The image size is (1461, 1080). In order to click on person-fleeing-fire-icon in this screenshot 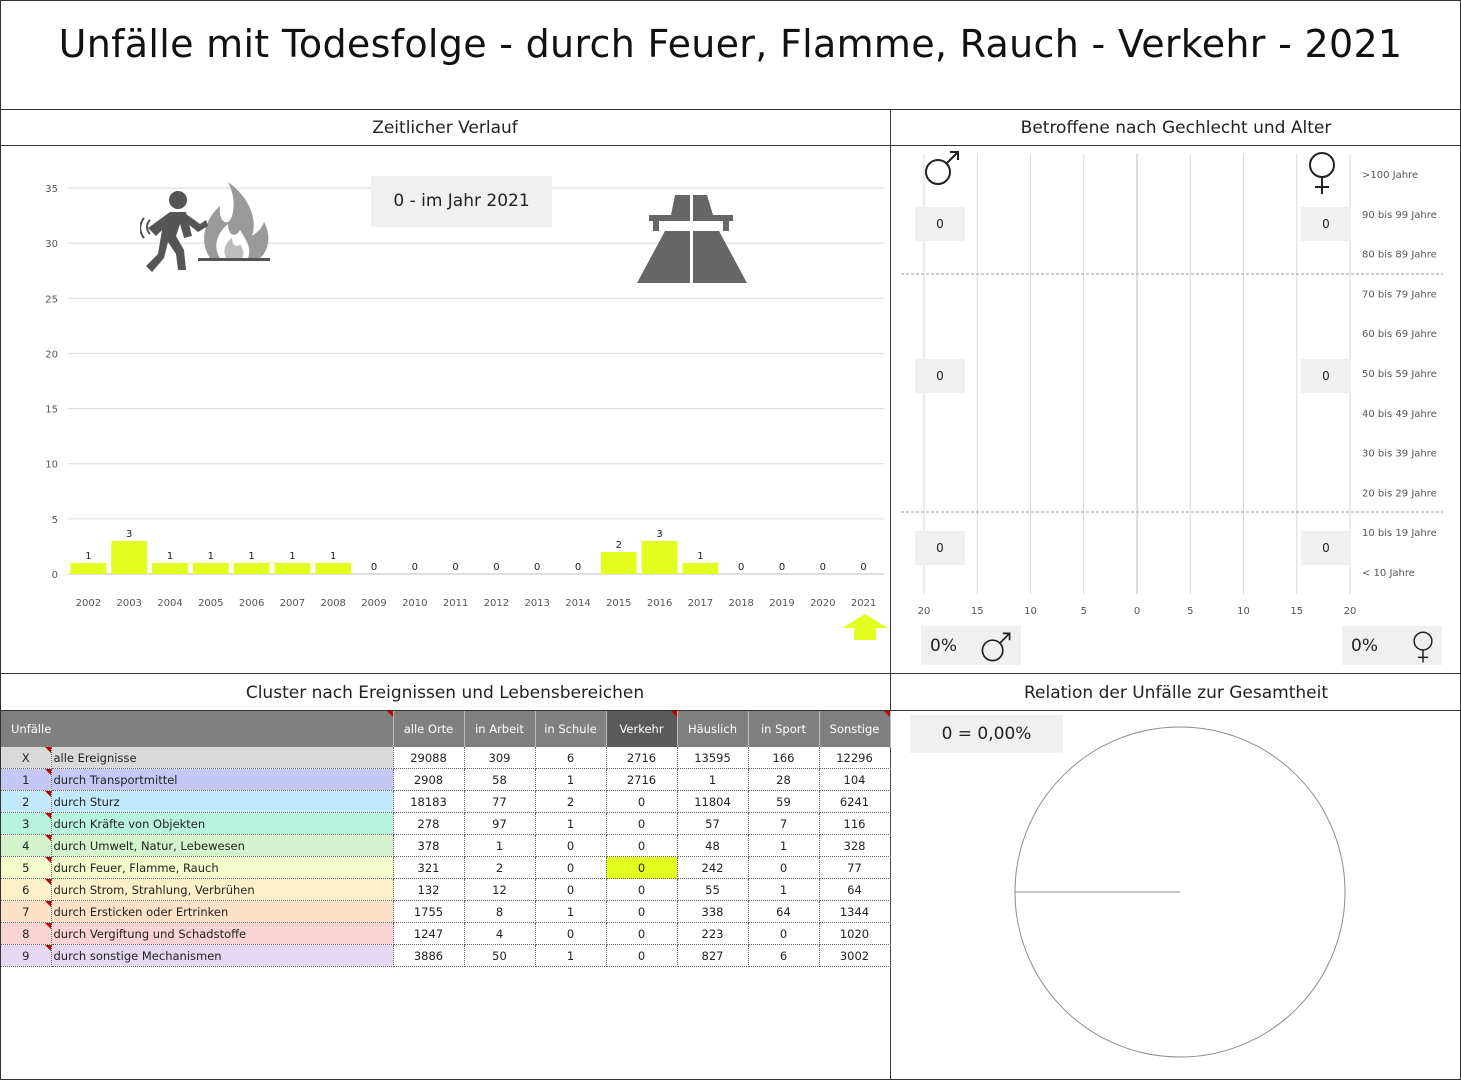, I will do `click(205, 227)`.